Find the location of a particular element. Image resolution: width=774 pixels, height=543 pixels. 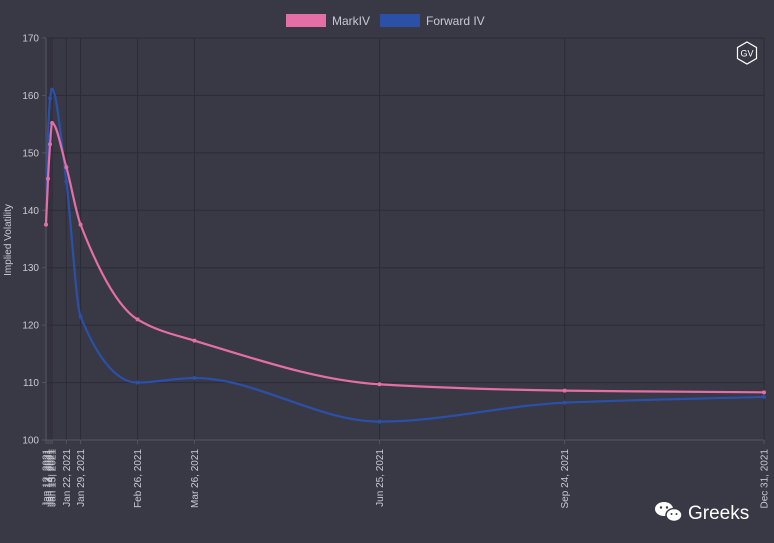

badge-text: GV is located at coordinates (746, 54).